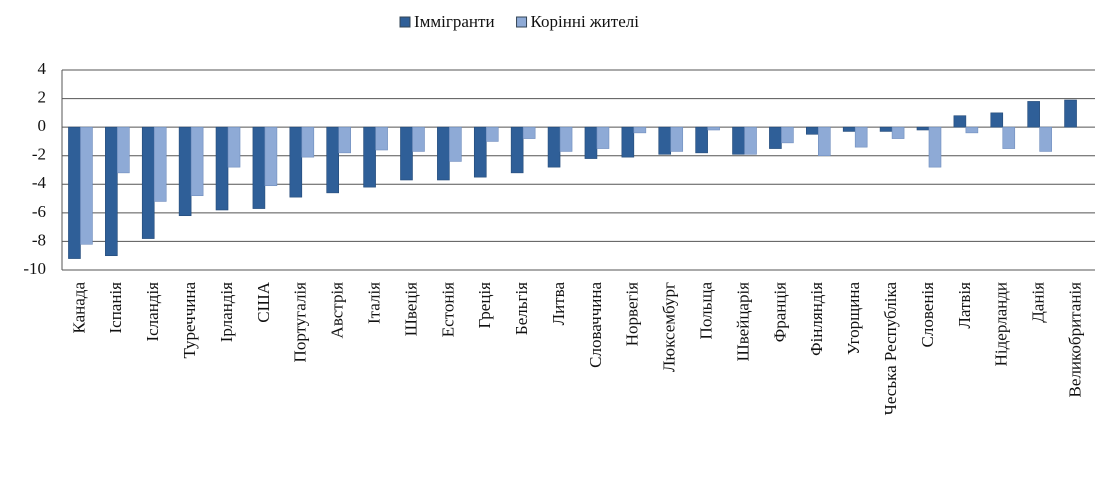 This screenshot has width=1101, height=483. What do you see at coordinates (34, 268) in the screenshot?
I see `y-tick-label: -10` at bounding box center [34, 268].